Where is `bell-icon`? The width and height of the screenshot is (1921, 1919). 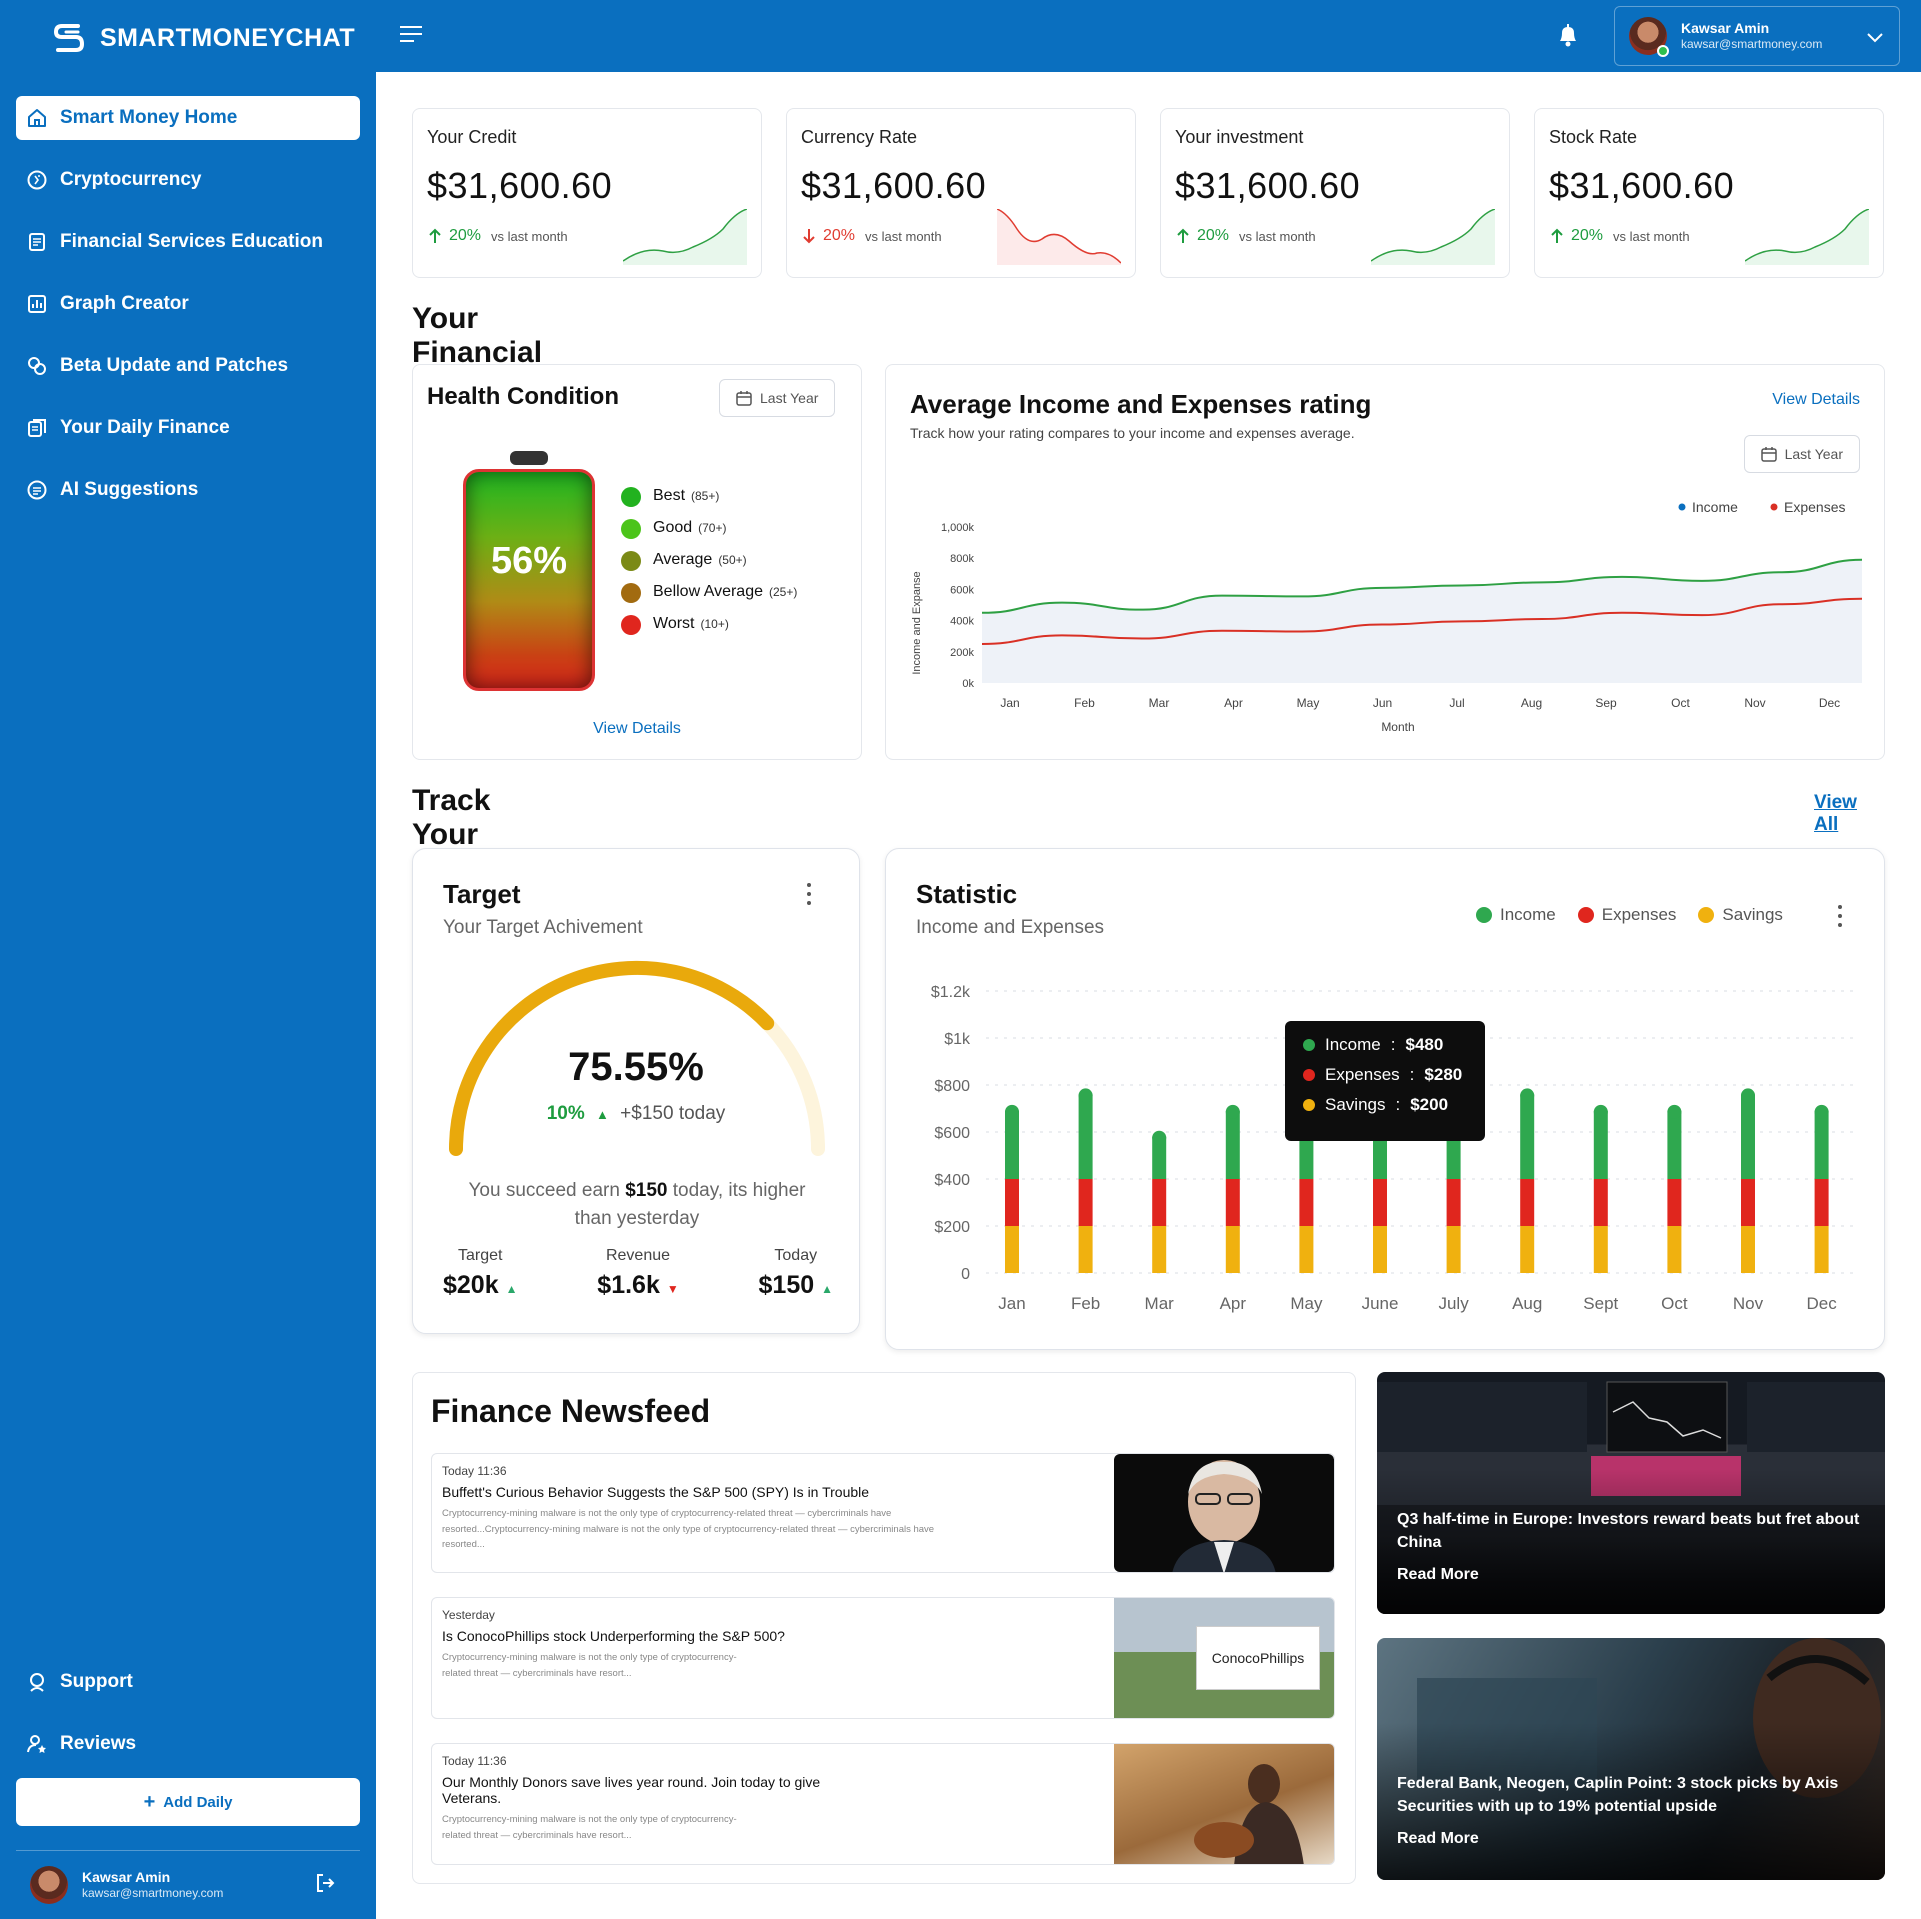
bell-icon is located at coordinates (1568, 35).